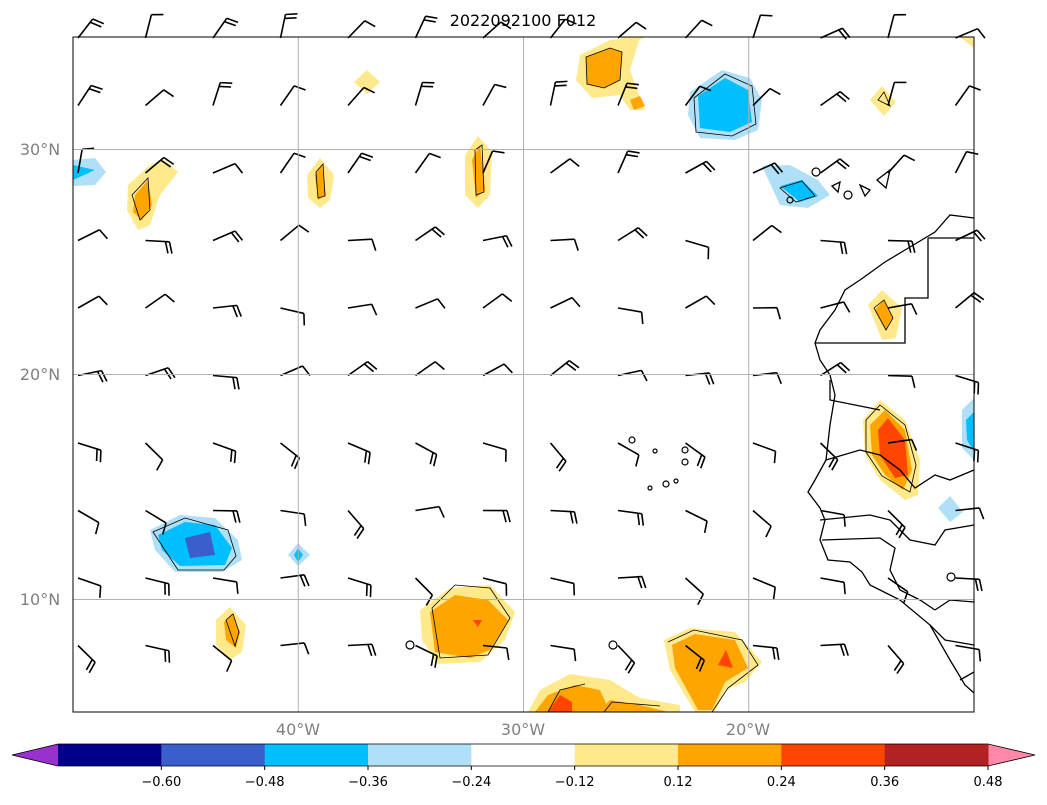 The height and width of the screenshot is (805, 1047). What do you see at coordinates (575, 782) in the screenshot?
I see `colorbar-tick-label: −0.12` at bounding box center [575, 782].